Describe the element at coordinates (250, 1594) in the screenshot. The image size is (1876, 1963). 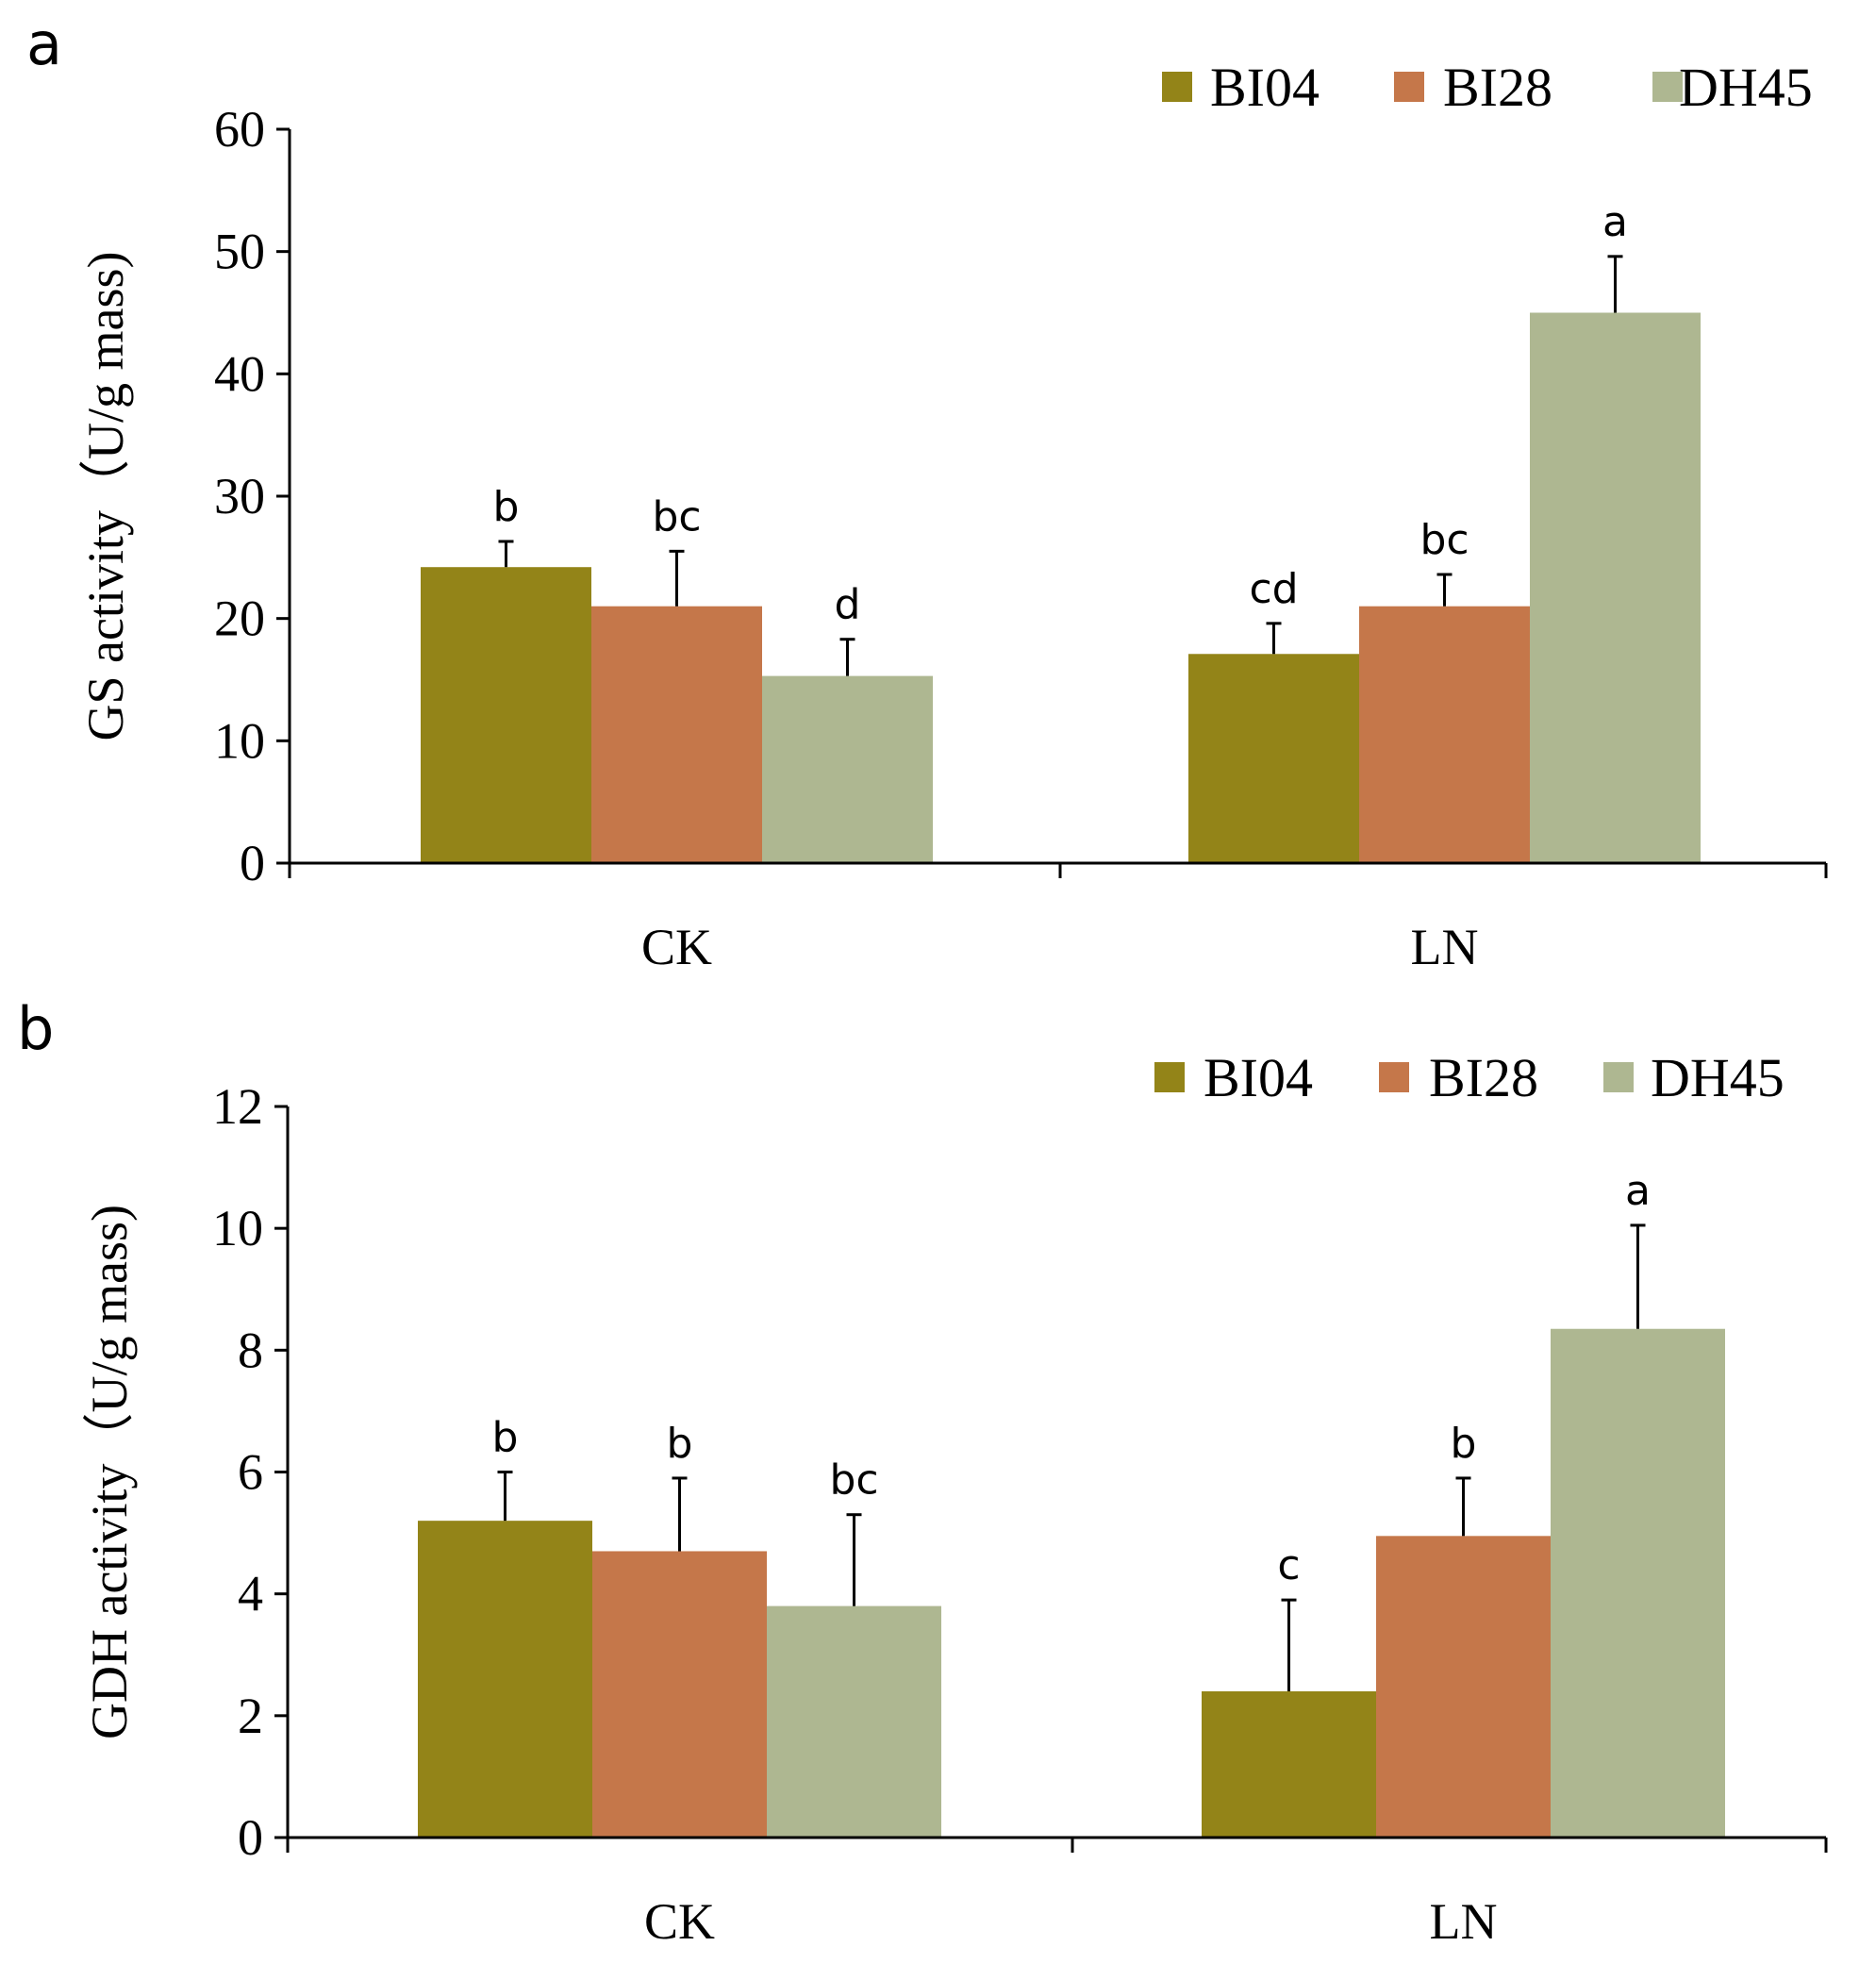
I see `y-tick-label: 4` at that location.